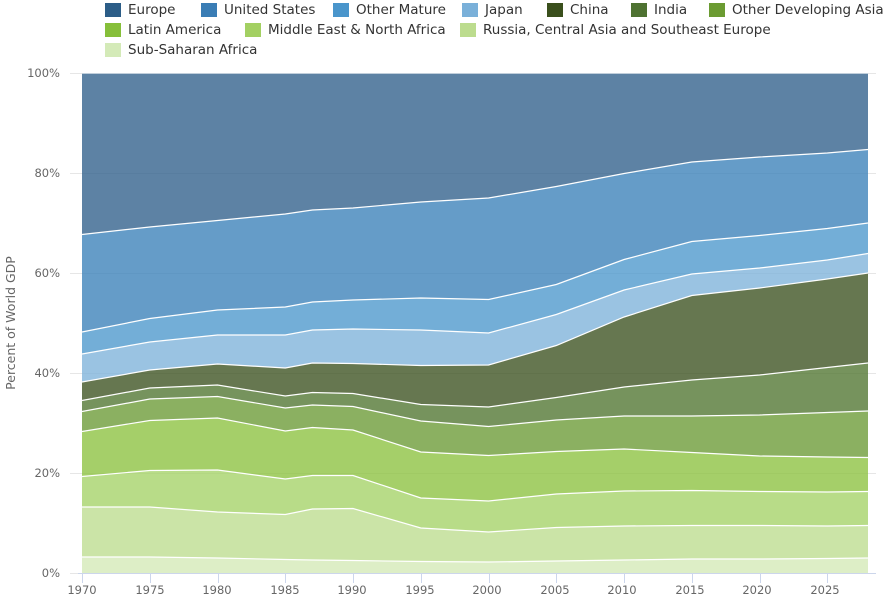 Image resolution: width=885 pixels, height=600 pixels. I want to click on legend-item-united-states: United States, so click(258, 10).